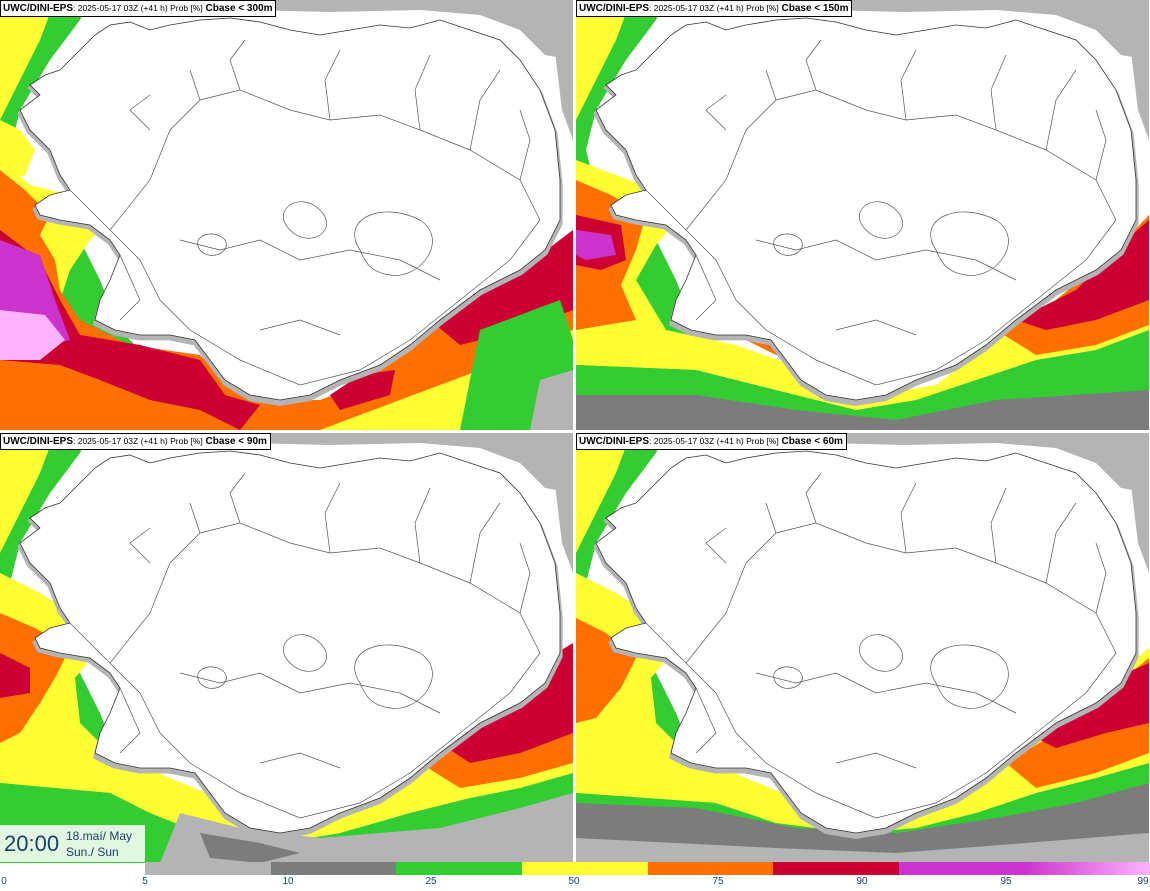 The width and height of the screenshot is (1150, 891). I want to click on valid-weekday: Sun./ Sun, so click(92, 852).